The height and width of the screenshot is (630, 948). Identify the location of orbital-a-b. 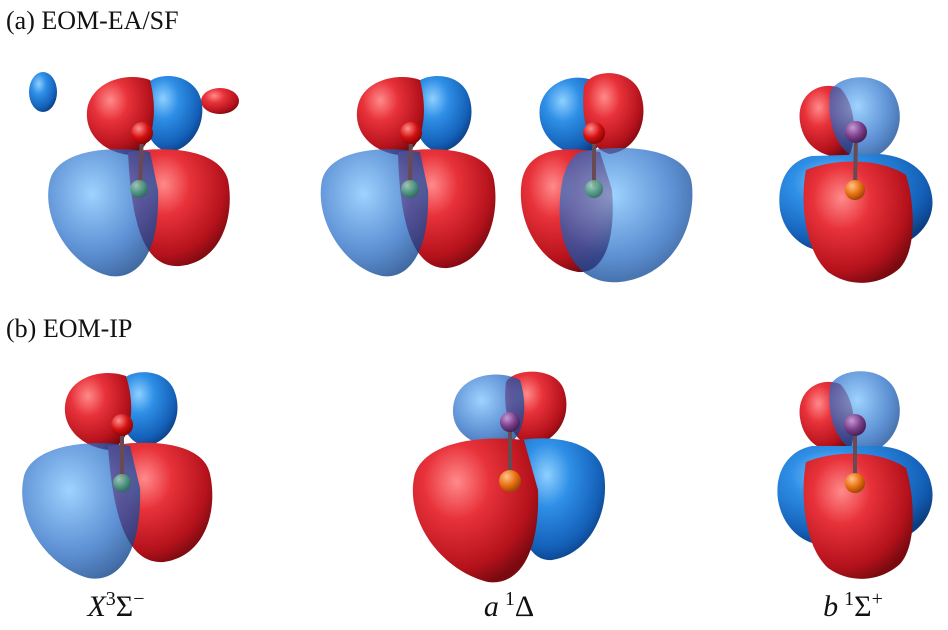
(856, 180).